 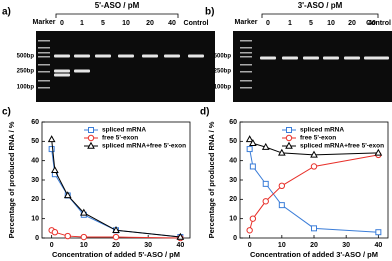 What do you see at coordinates (144, 146) in the screenshot?
I see `legend-label: spliced mRNA+free 5'-exon` at bounding box center [144, 146].